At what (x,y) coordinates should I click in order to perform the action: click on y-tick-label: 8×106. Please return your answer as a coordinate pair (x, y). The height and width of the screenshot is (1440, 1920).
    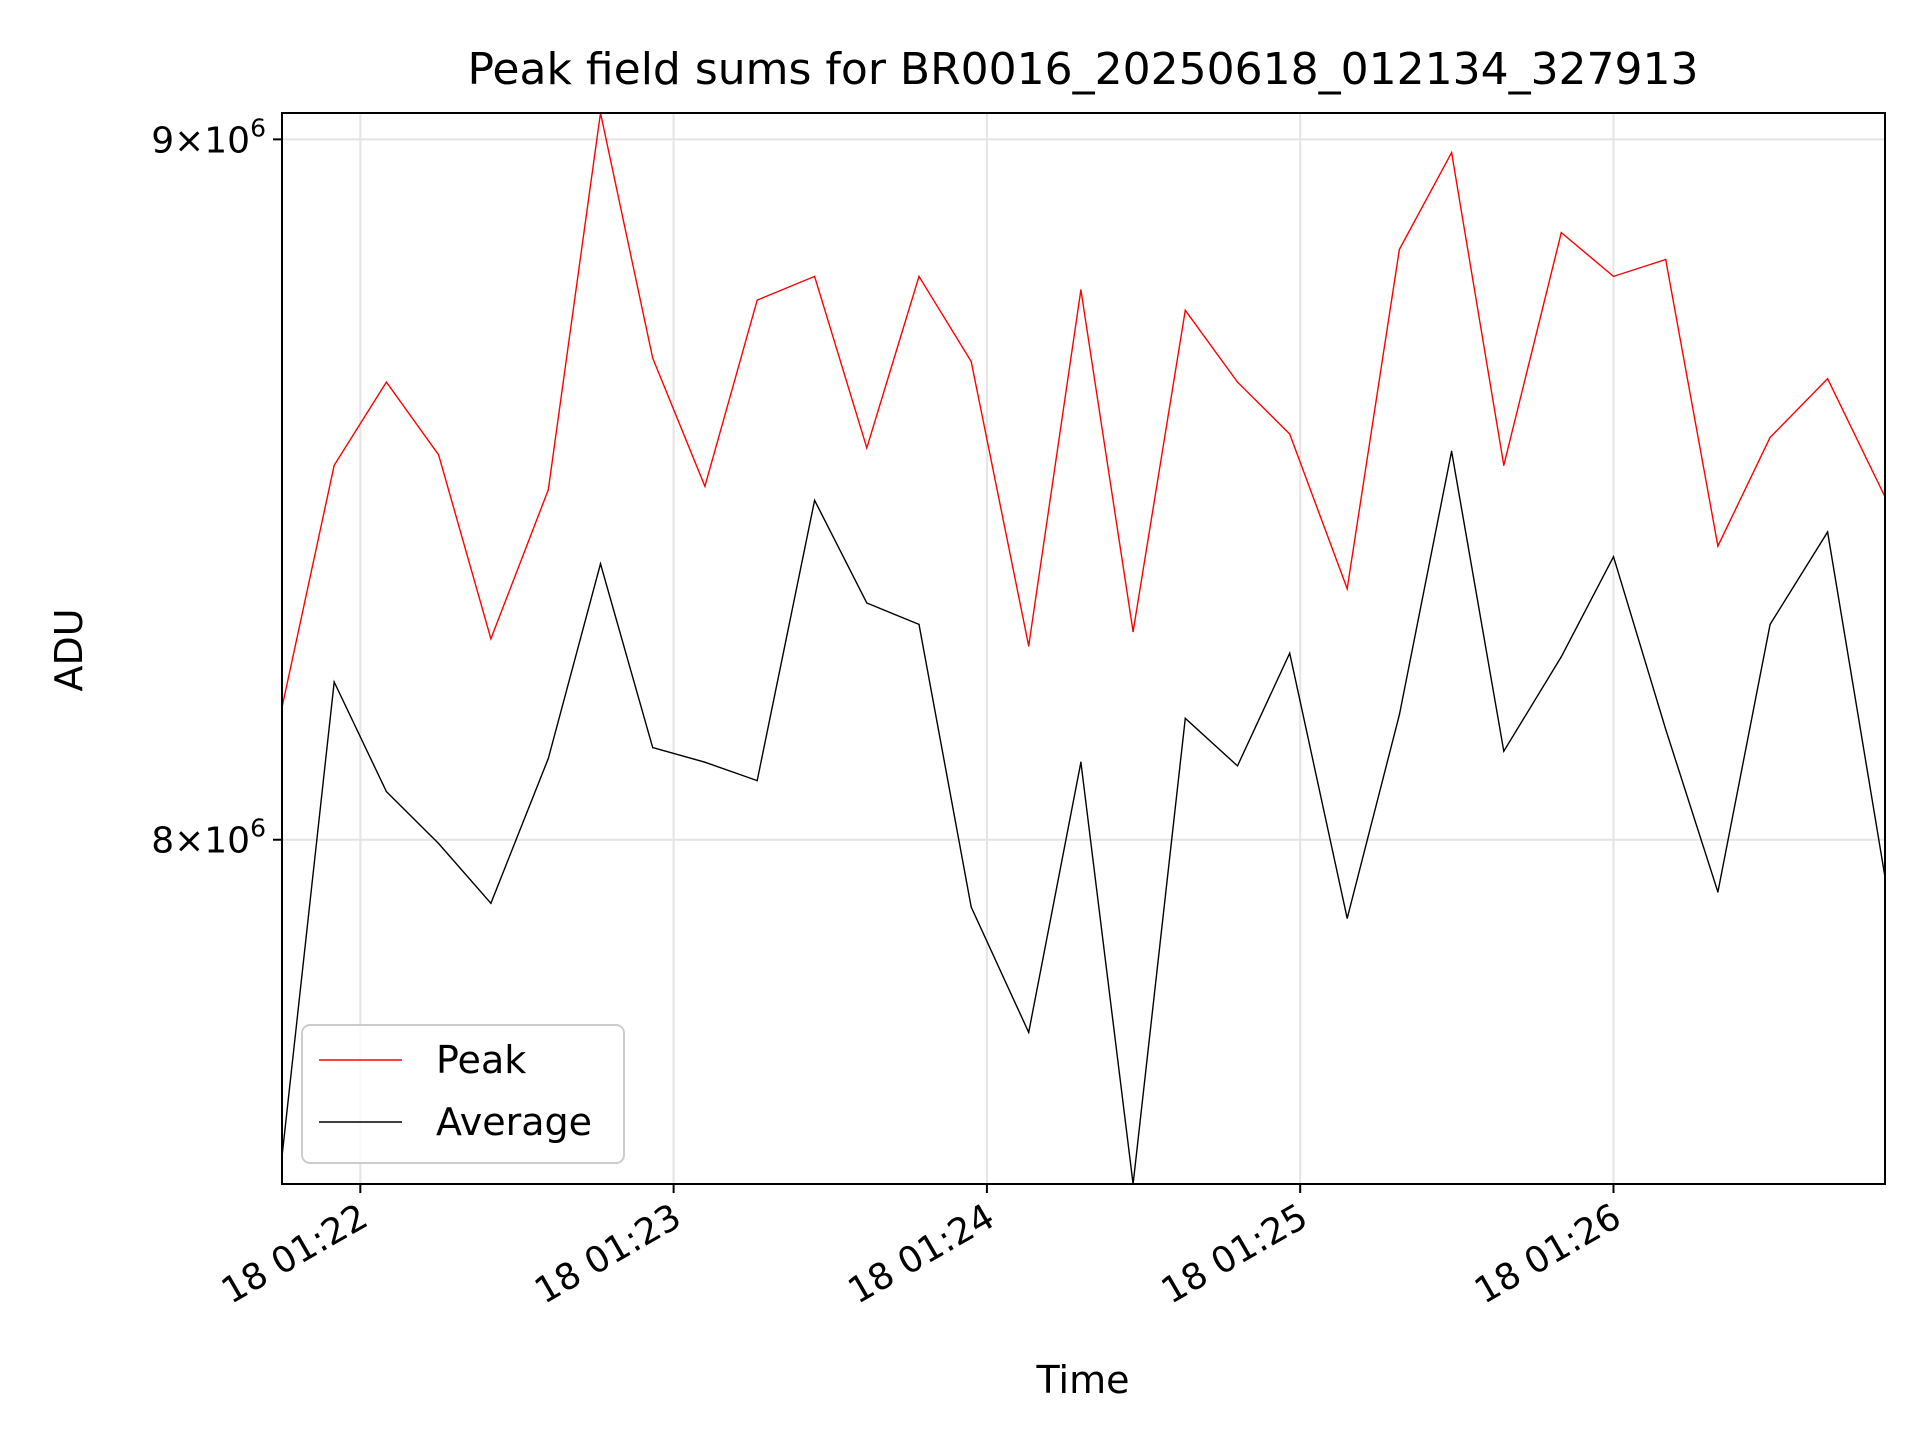
    Looking at the image, I should click on (208, 838).